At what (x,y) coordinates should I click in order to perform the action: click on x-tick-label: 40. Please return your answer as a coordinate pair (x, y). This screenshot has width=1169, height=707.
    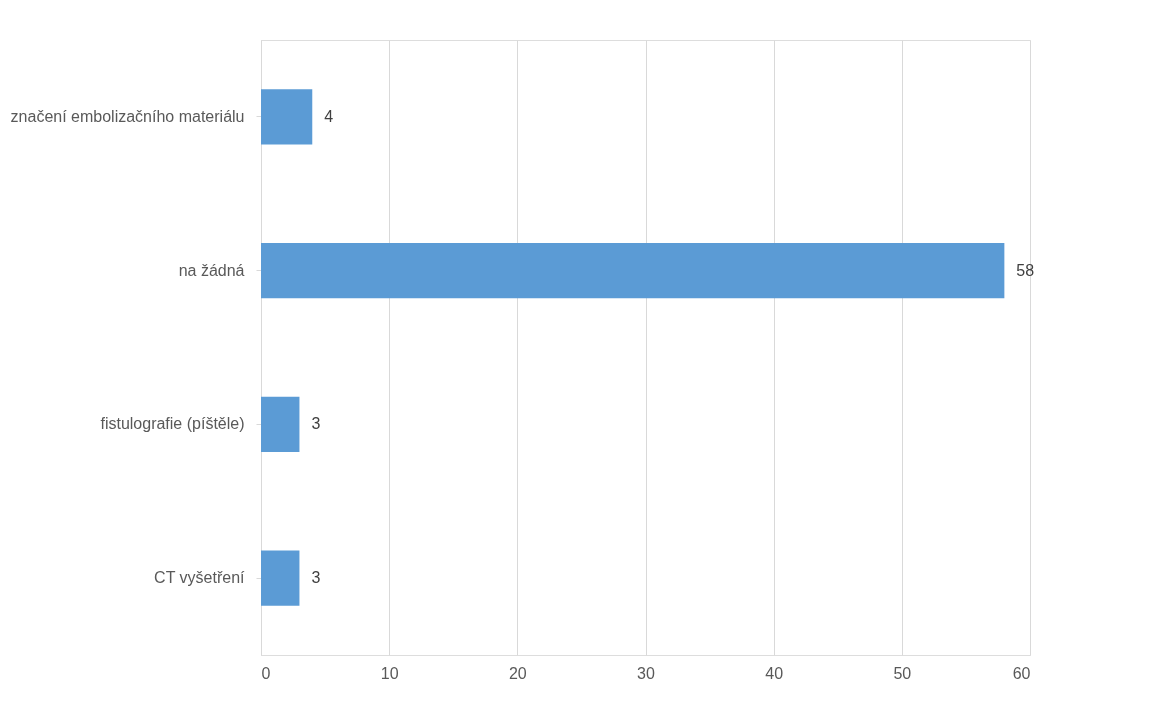
    Looking at the image, I should click on (774, 673).